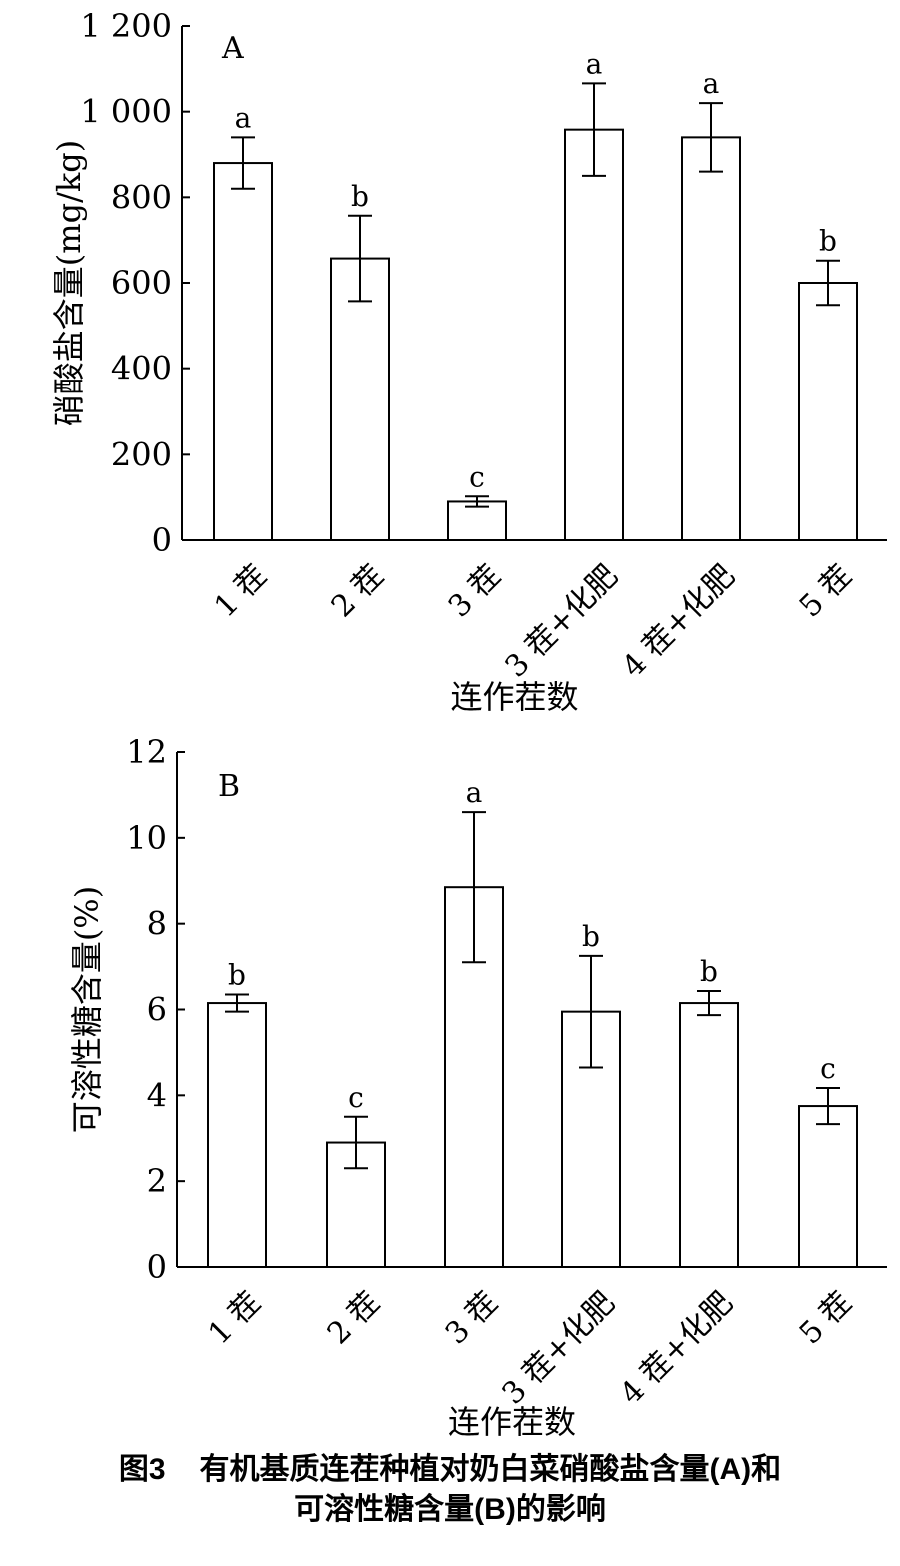 The width and height of the screenshot is (900, 1566). I want to click on chart-a-y-tick-label: 600, so click(141, 283).